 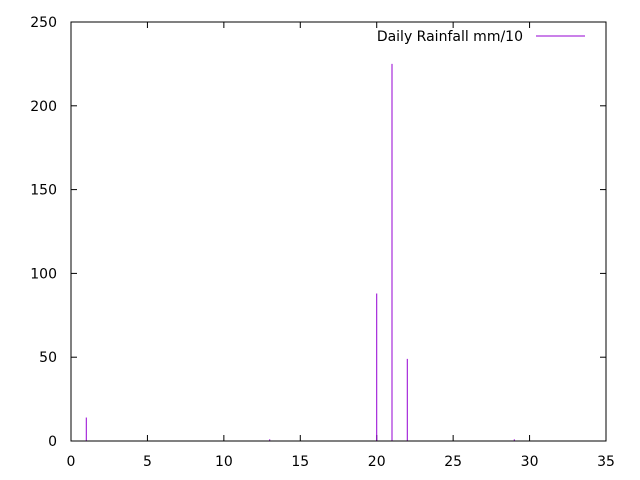 I want to click on y-tick-label: 250, so click(x=43, y=23).